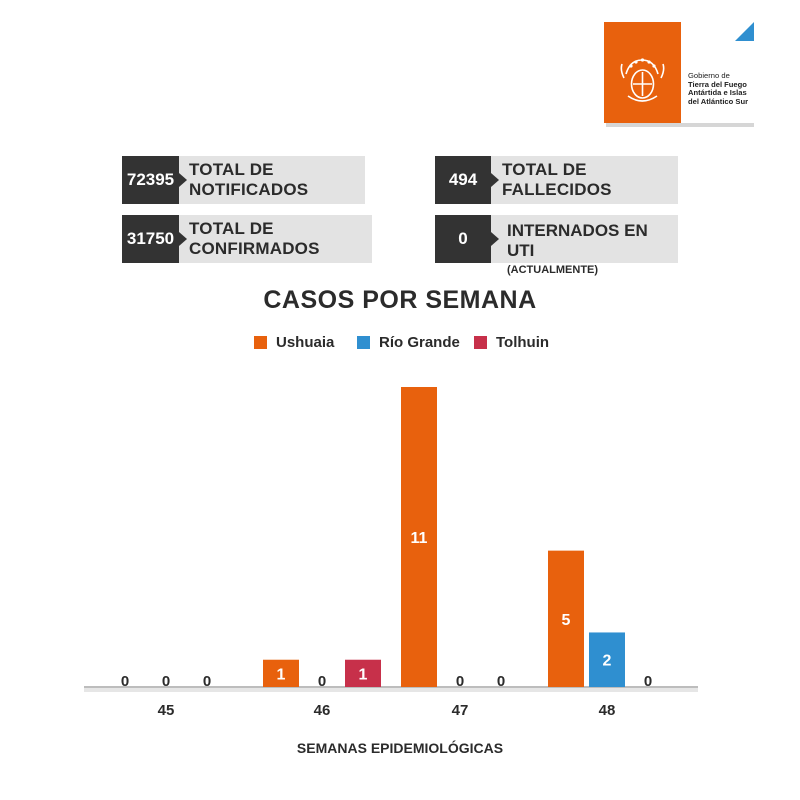 The image size is (800, 800). I want to click on x-tick-label-45: 45, so click(166, 710).